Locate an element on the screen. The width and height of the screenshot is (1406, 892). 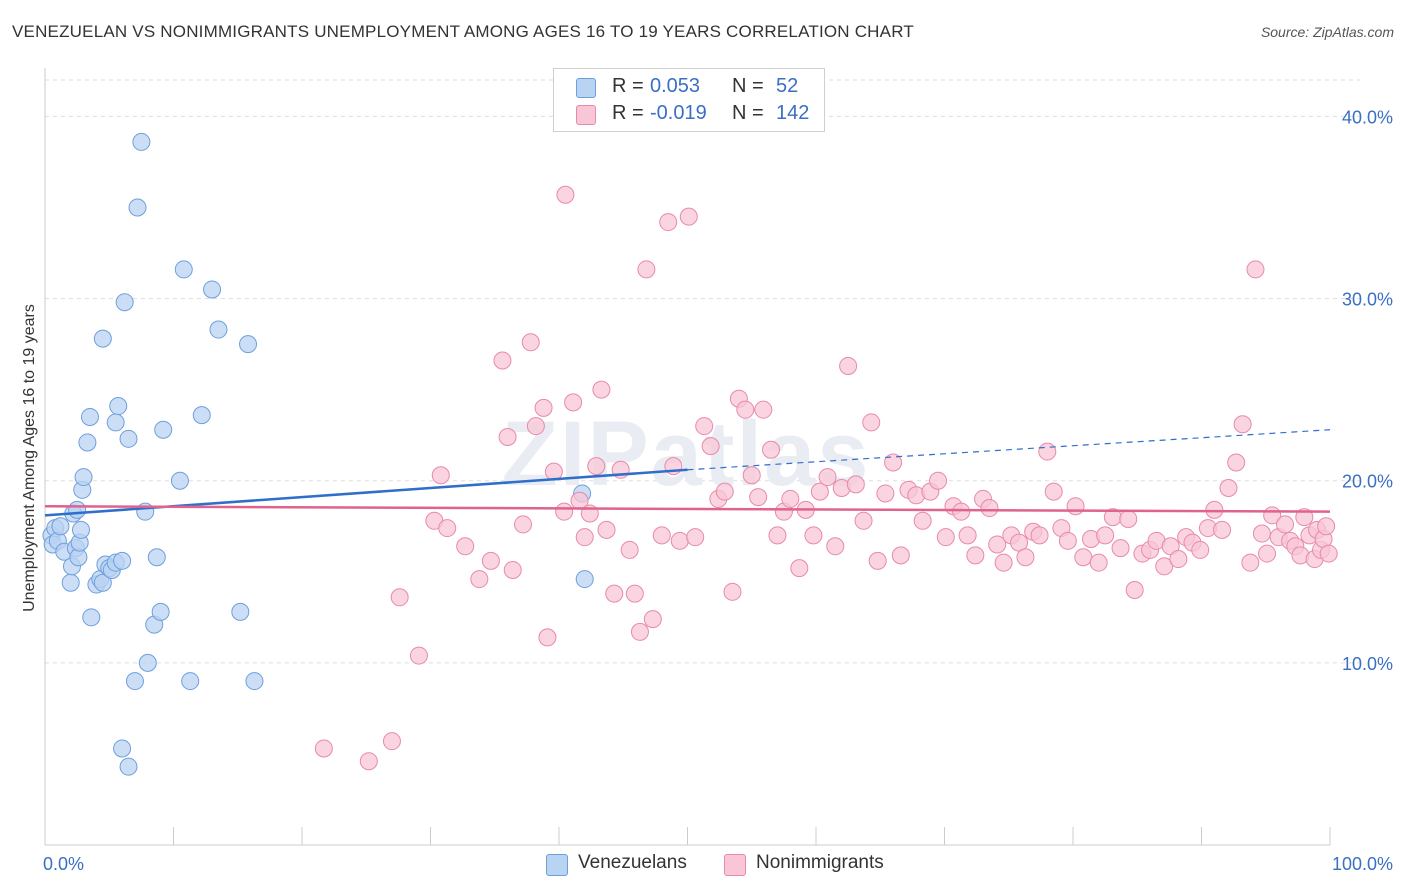
venezuelans-swatch is located at coordinates (586, 88).